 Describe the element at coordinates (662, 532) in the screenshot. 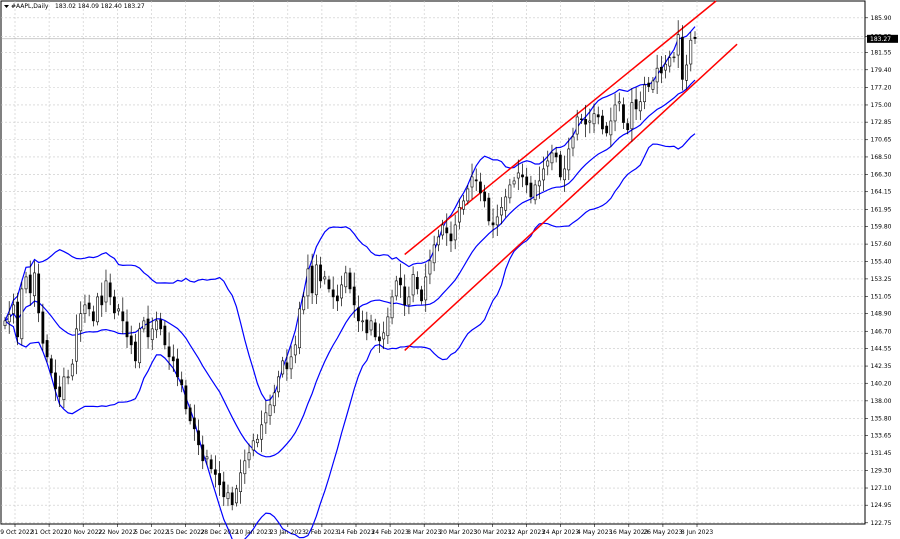

I see `x-tick-label: 26 May 2023` at that location.